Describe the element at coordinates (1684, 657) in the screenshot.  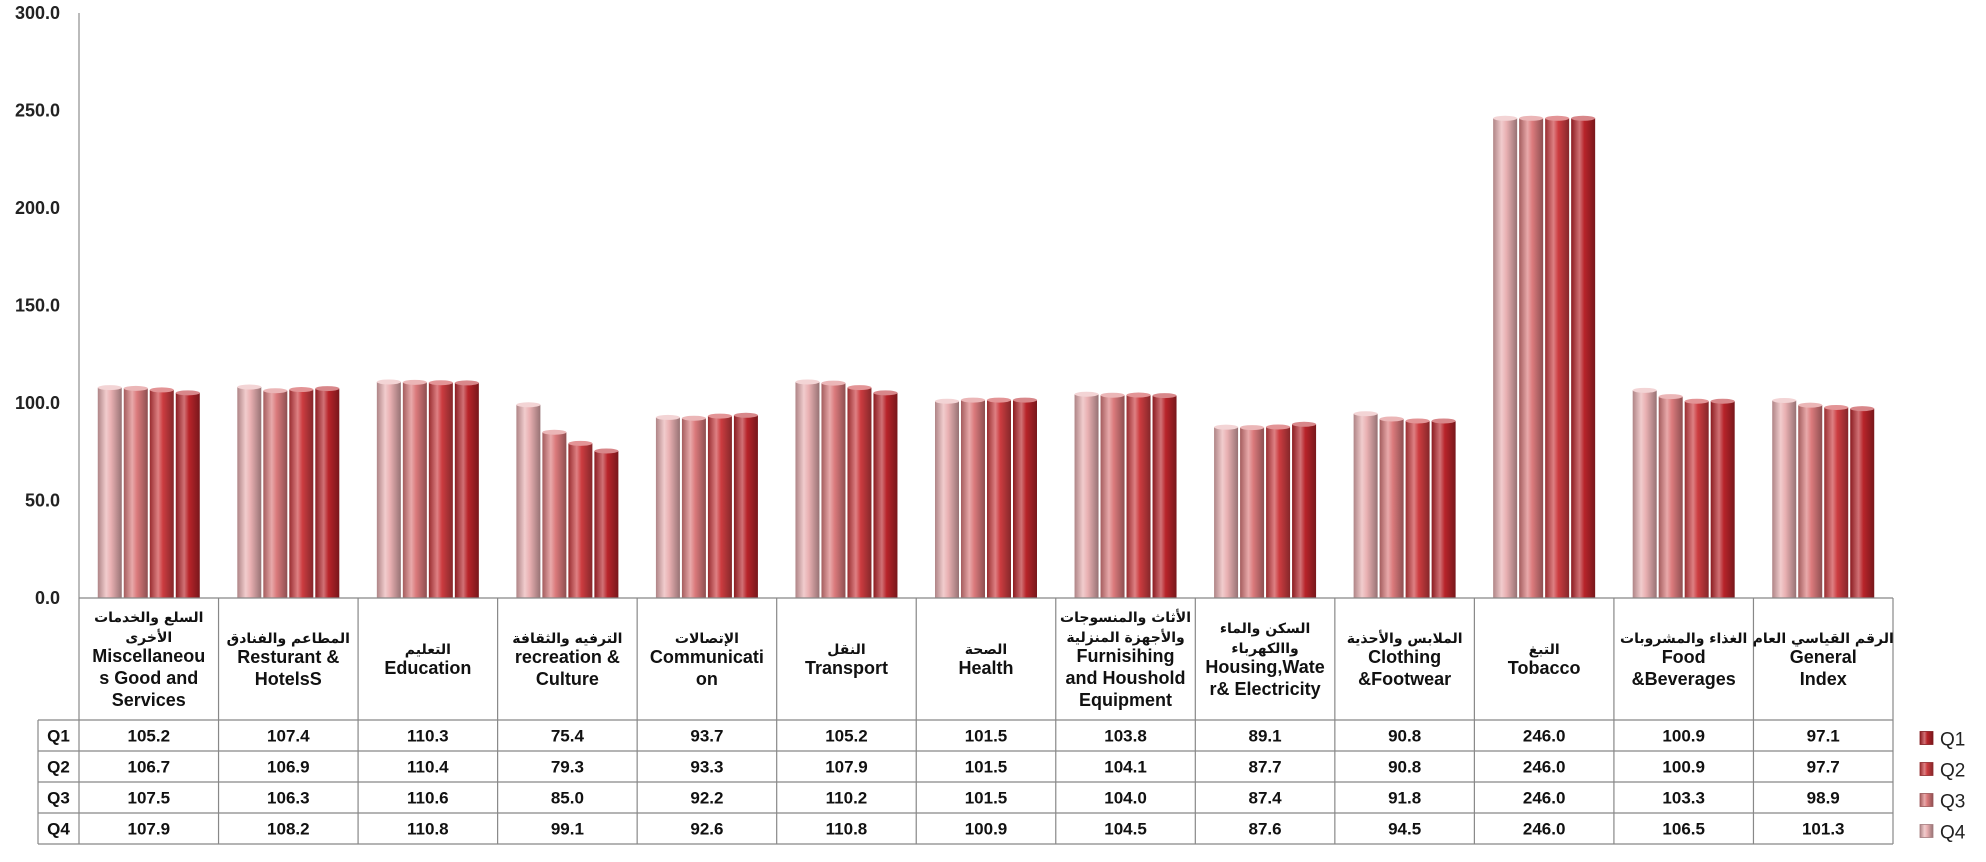
I see `category-label: Food` at that location.